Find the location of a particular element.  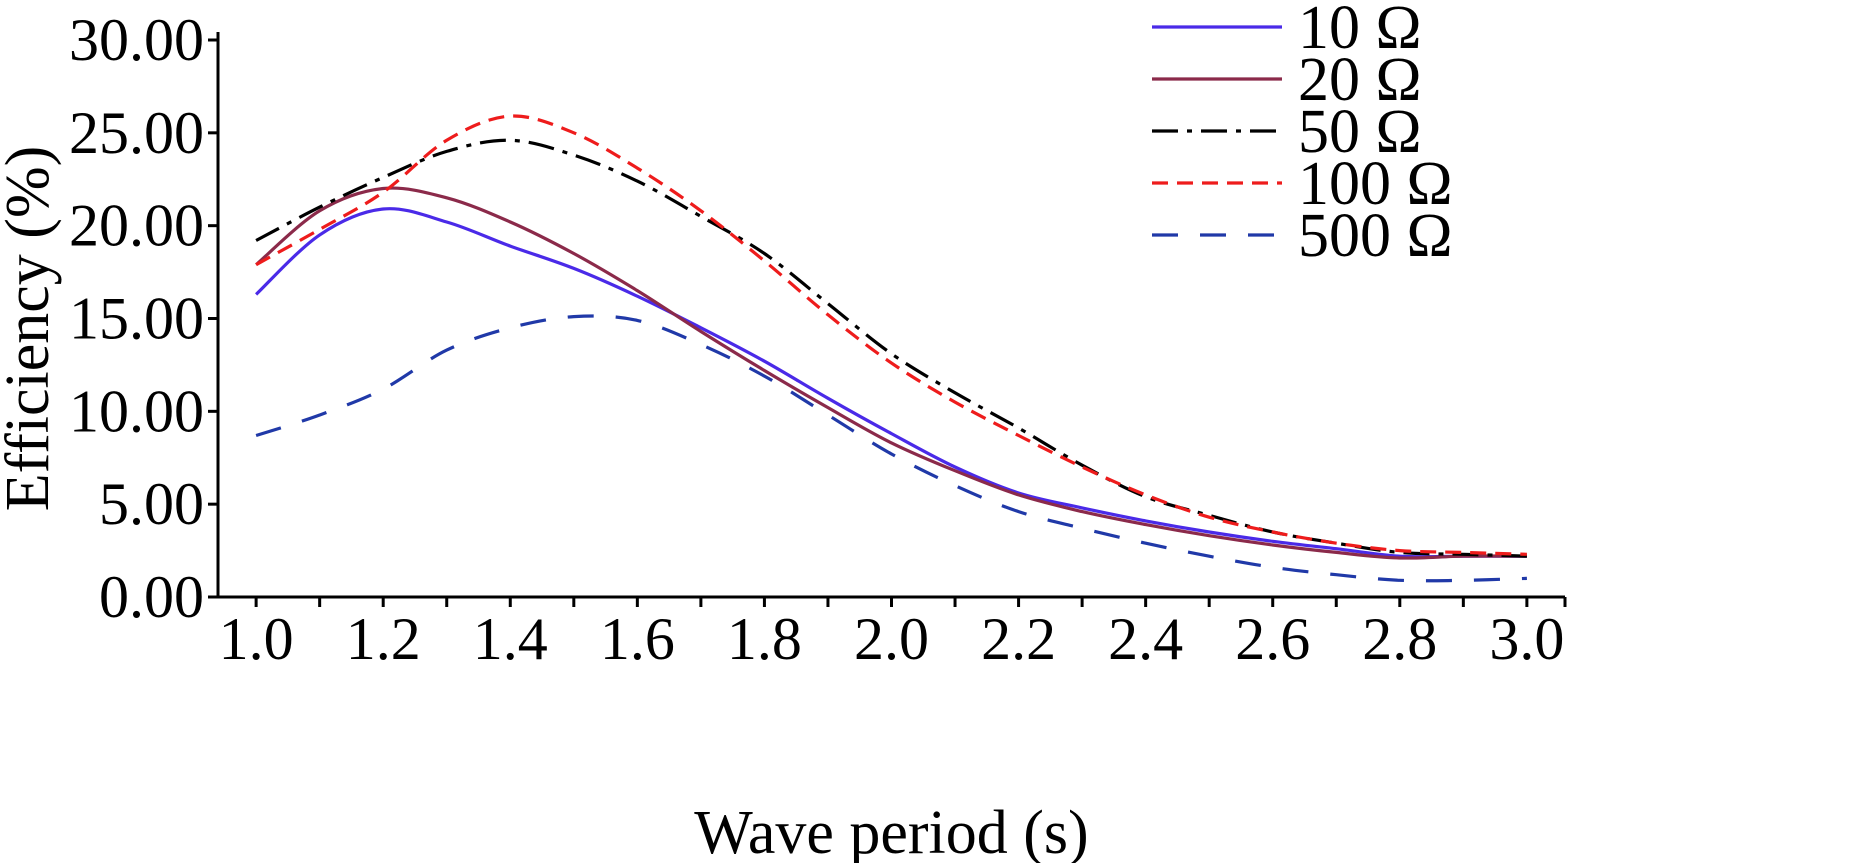

x-tick-label: 1.6 is located at coordinates (637, 639).